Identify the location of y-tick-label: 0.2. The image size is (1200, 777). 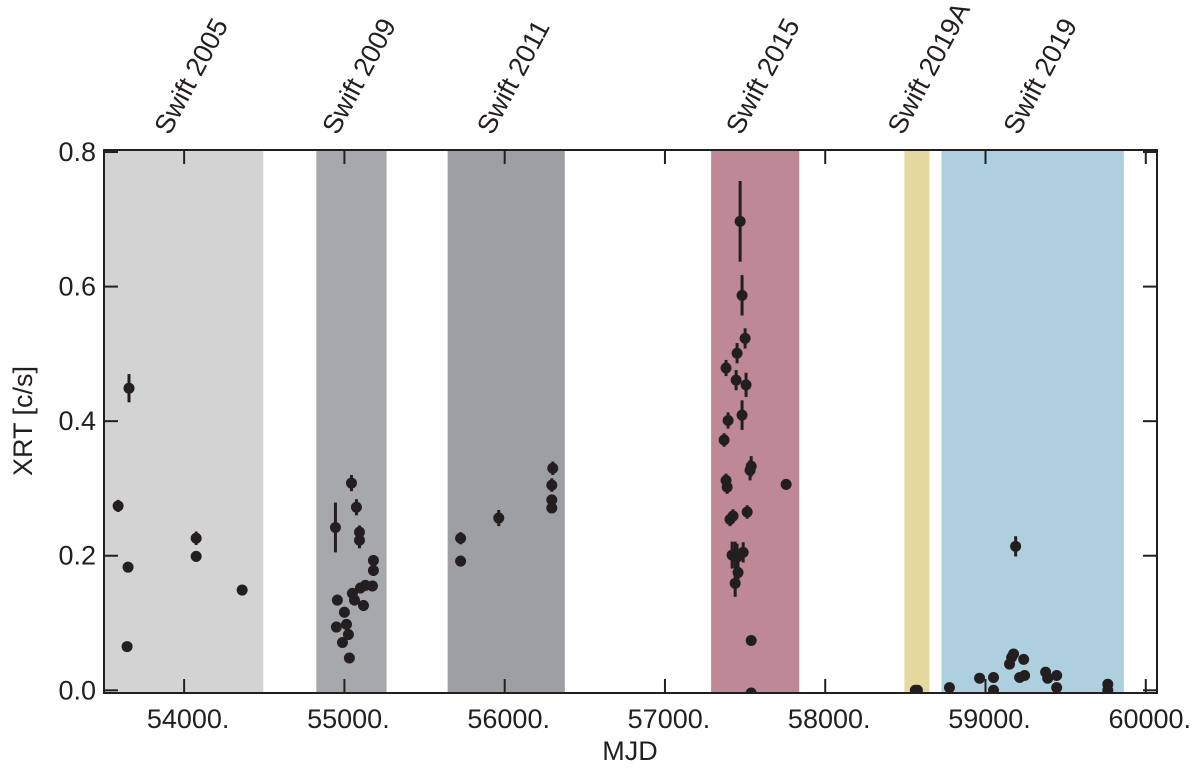
(77, 556).